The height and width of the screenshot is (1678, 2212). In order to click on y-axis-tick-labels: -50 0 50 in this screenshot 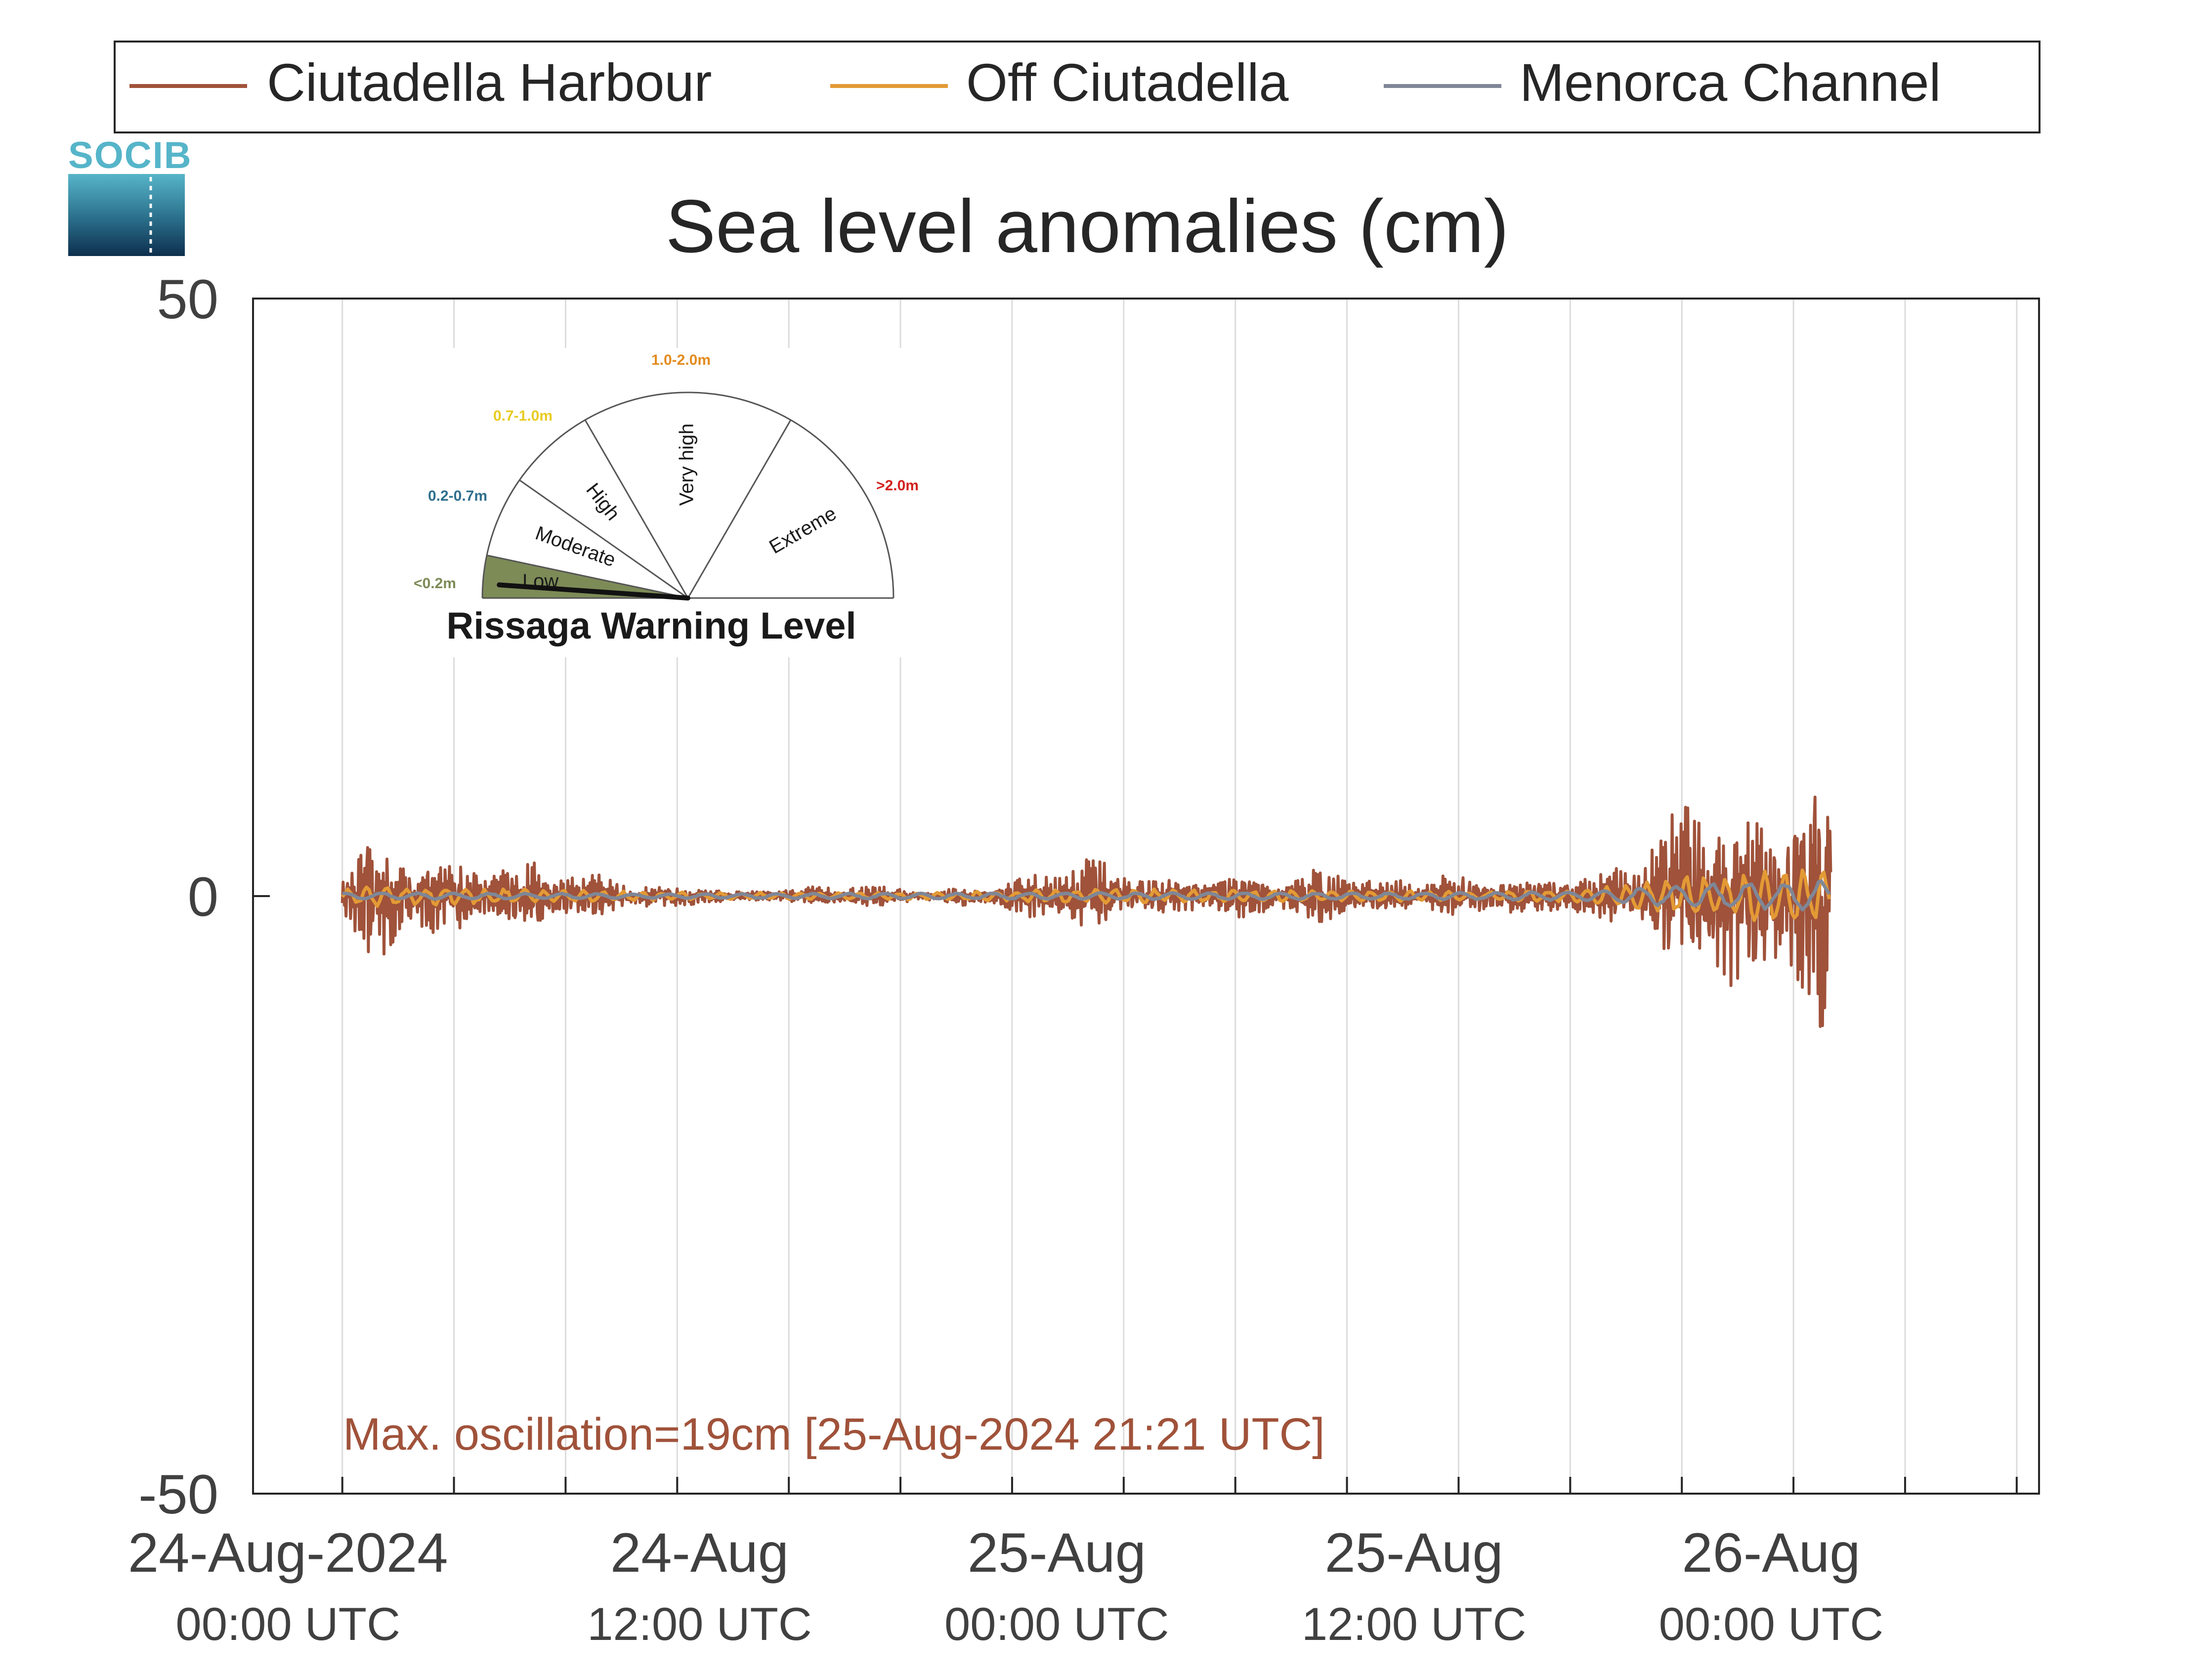, I will do `click(178, 896)`.